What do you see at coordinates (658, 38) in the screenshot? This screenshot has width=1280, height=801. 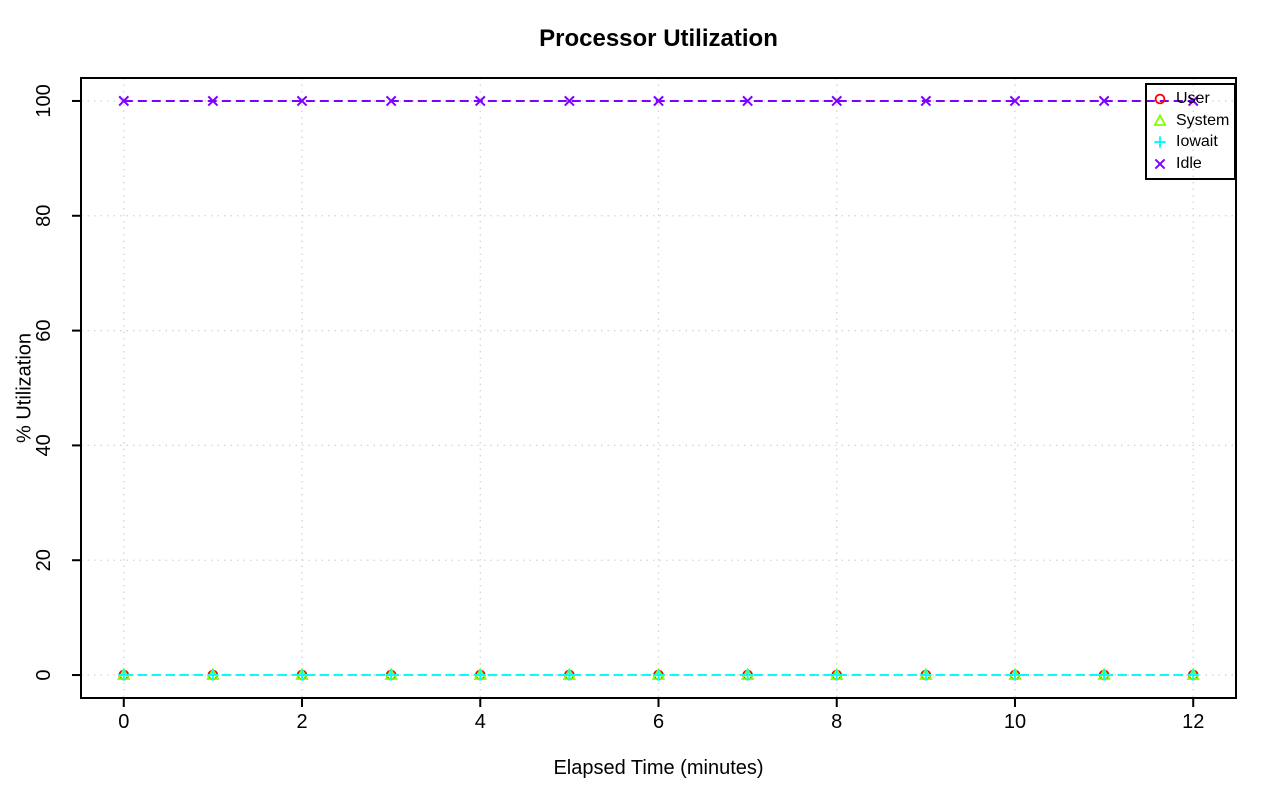 I see `chart-title: Processor Utilization` at bounding box center [658, 38].